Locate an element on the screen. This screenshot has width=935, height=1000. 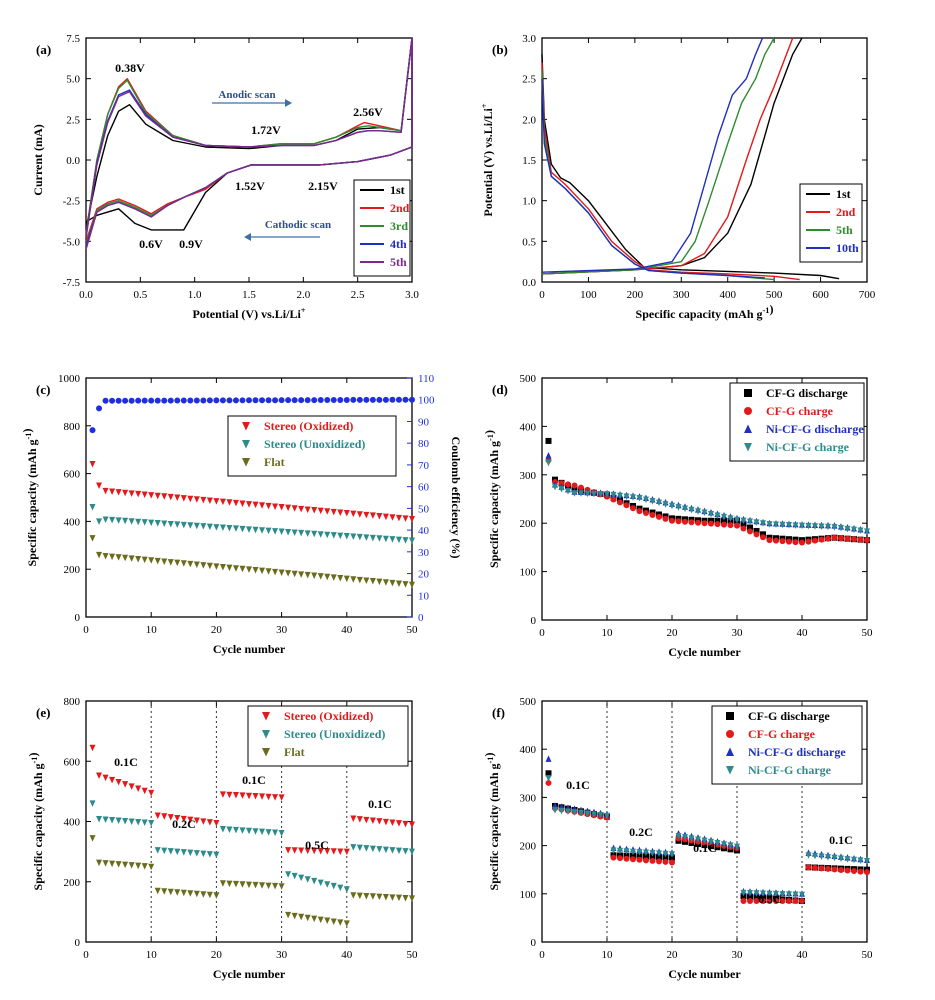
legend-label: 1st is located at coordinates (843, 194).